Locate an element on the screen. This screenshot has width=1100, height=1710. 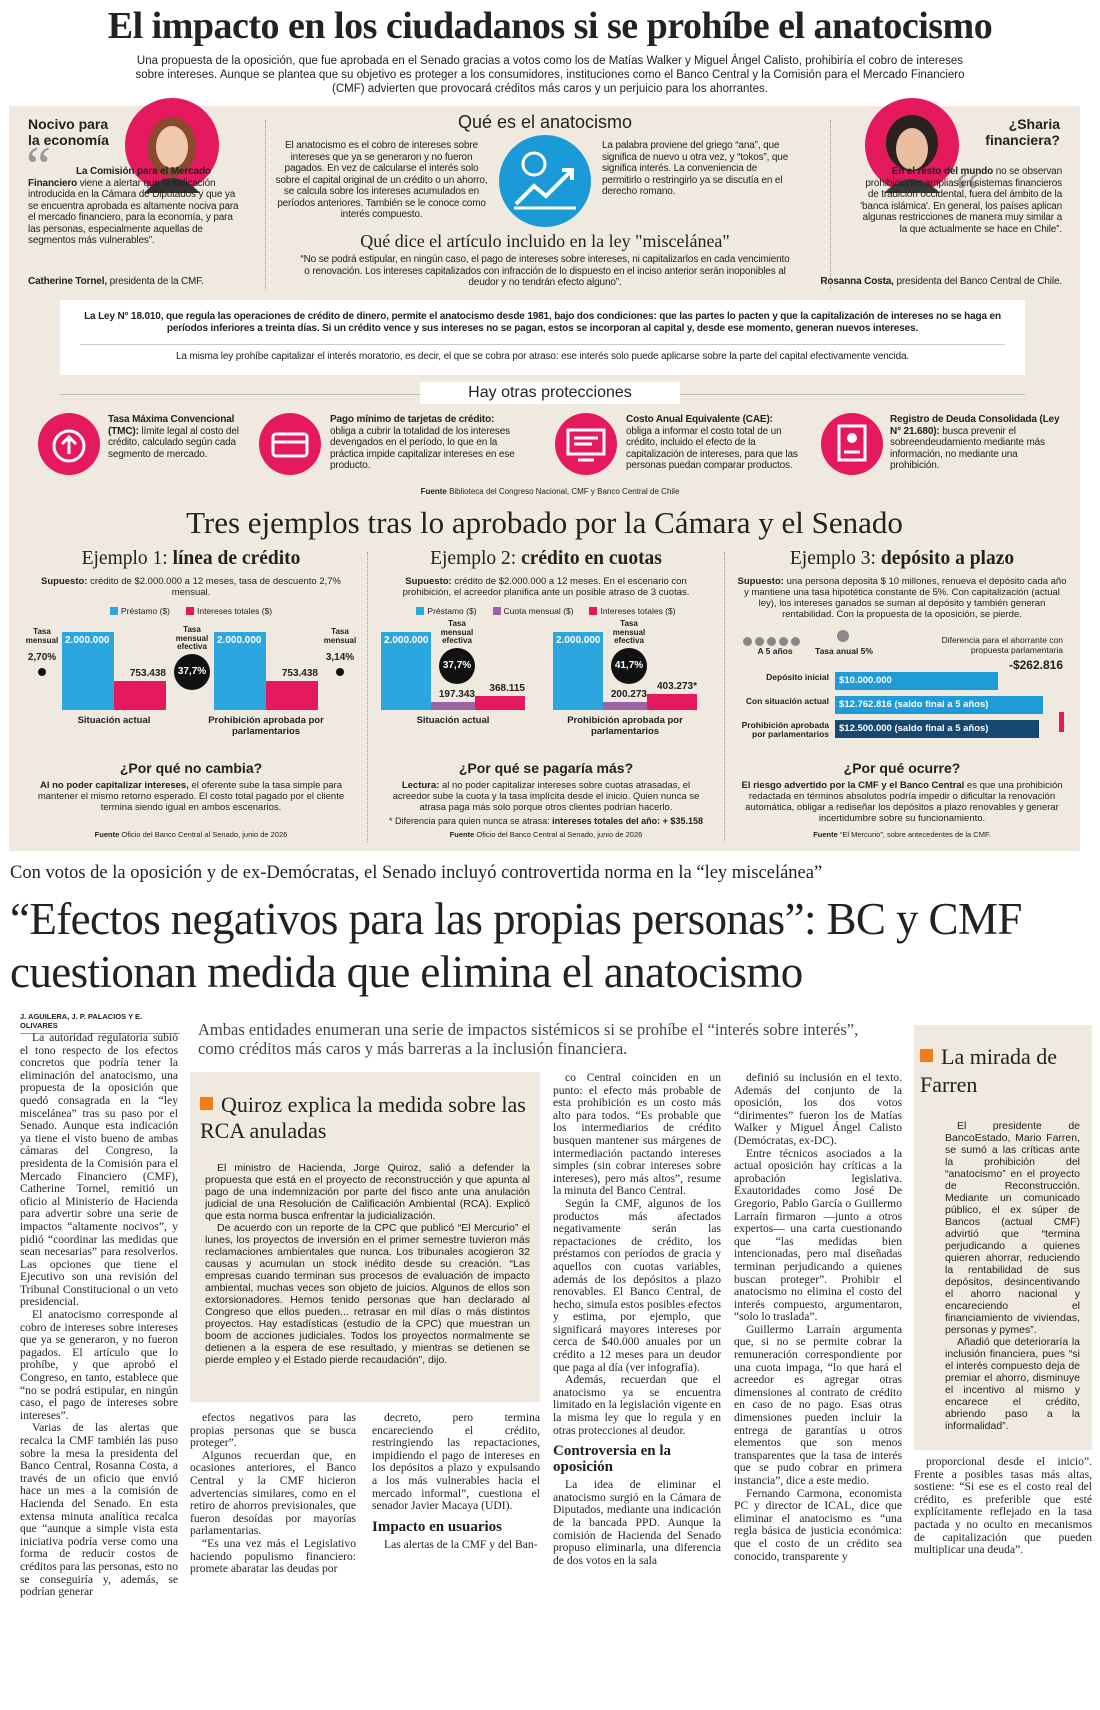
note: (saldo final a 5 años) is located at coordinates (941, 704).